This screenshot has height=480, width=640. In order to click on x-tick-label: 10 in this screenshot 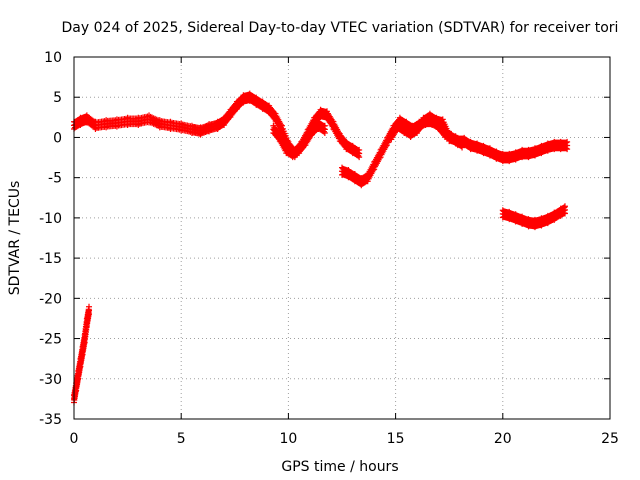, I will do `click(288, 439)`.